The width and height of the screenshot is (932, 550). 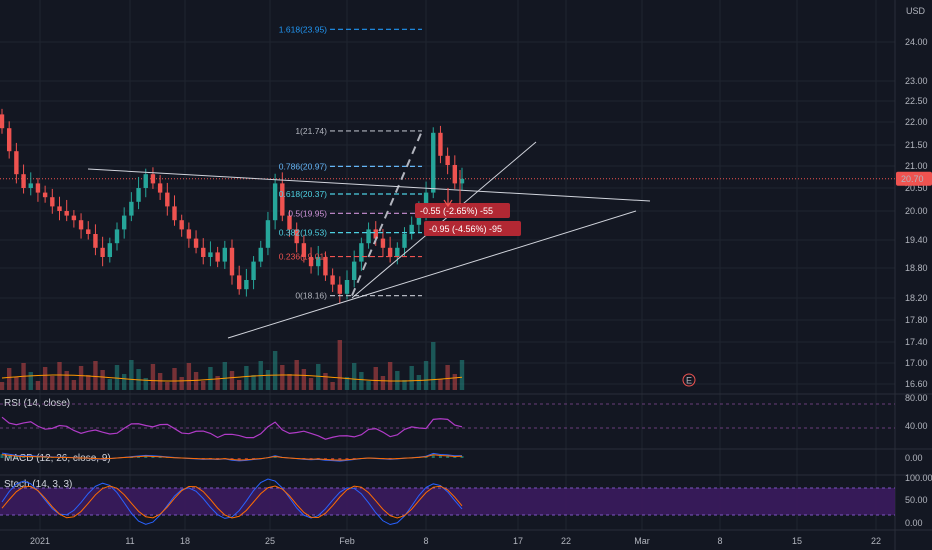 What do you see at coordinates (447, 501) in the screenshot?
I see `stoch-band-fill` at bounding box center [447, 501].